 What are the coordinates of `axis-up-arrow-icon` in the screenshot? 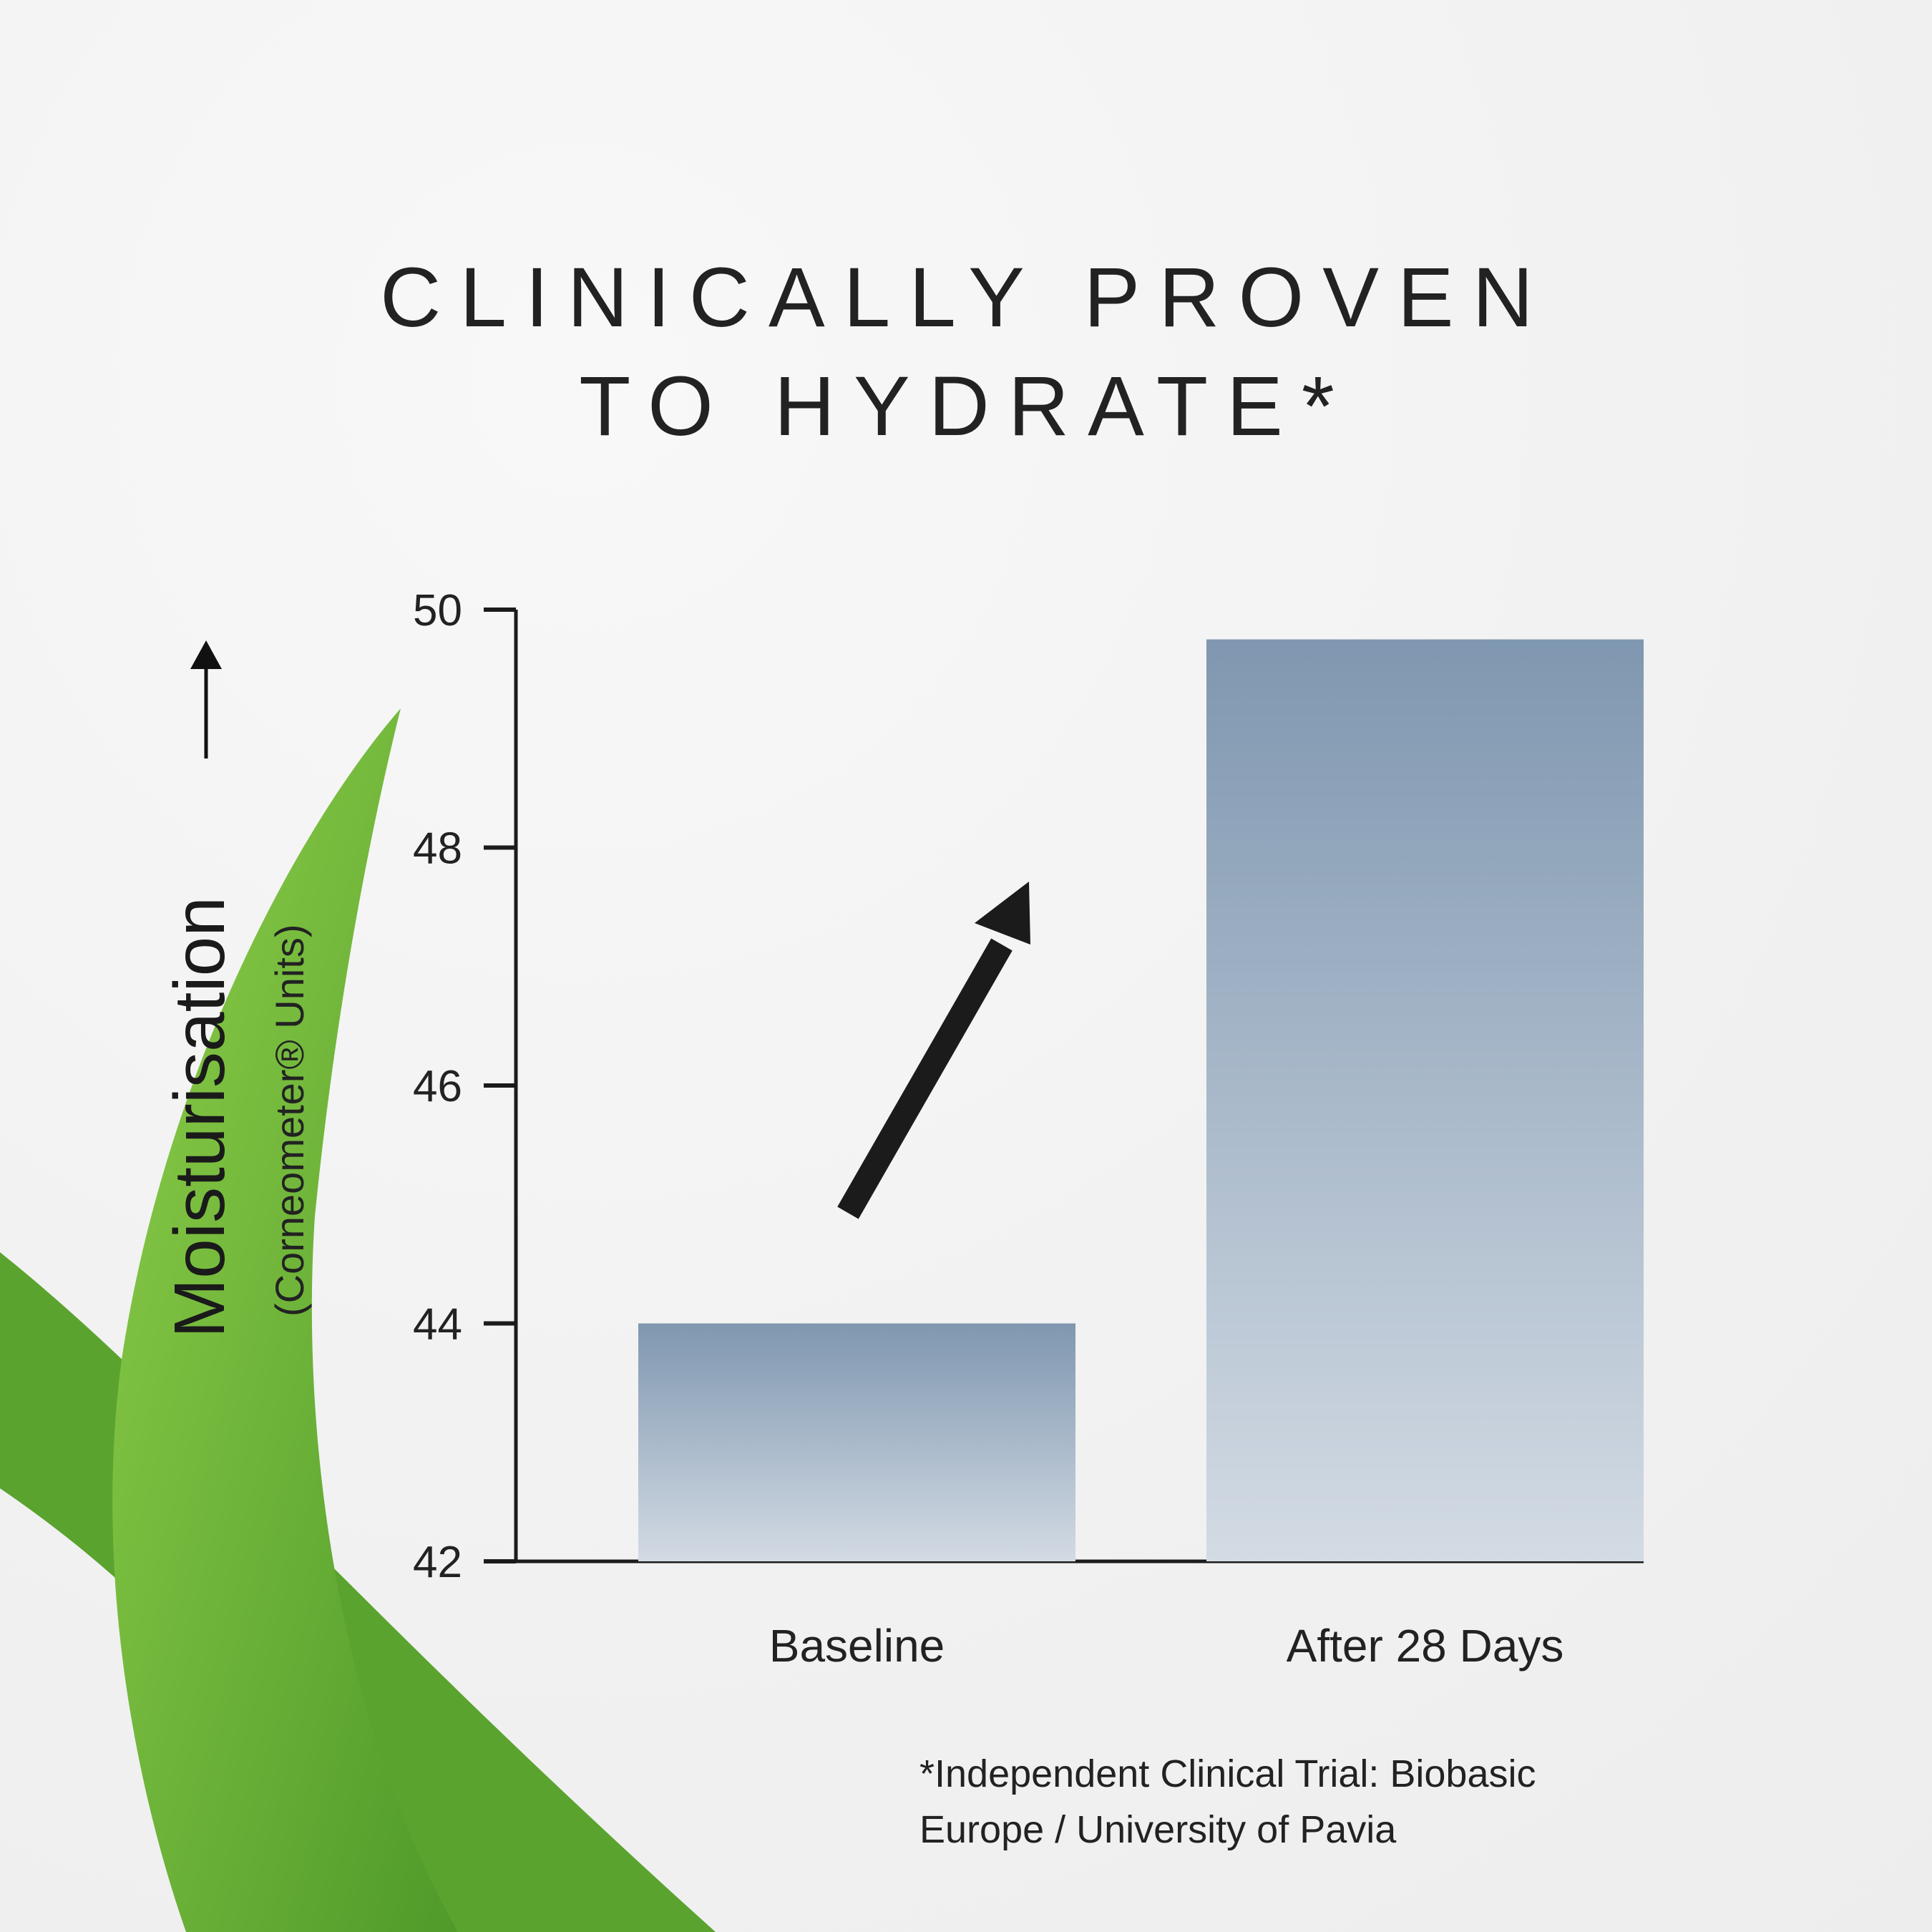 It's located at (206, 699).